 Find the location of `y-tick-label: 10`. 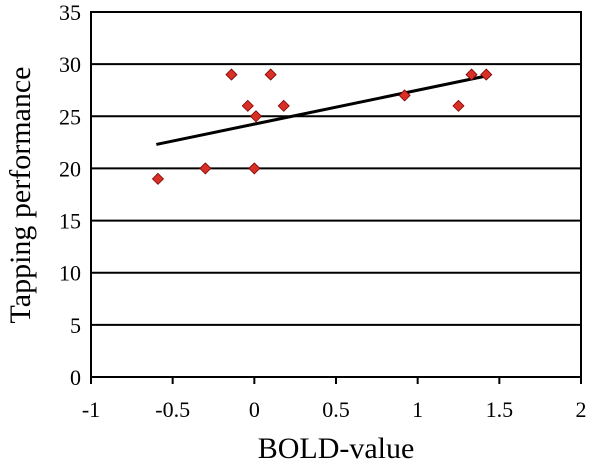

y-tick-label: 10 is located at coordinates (70, 273).